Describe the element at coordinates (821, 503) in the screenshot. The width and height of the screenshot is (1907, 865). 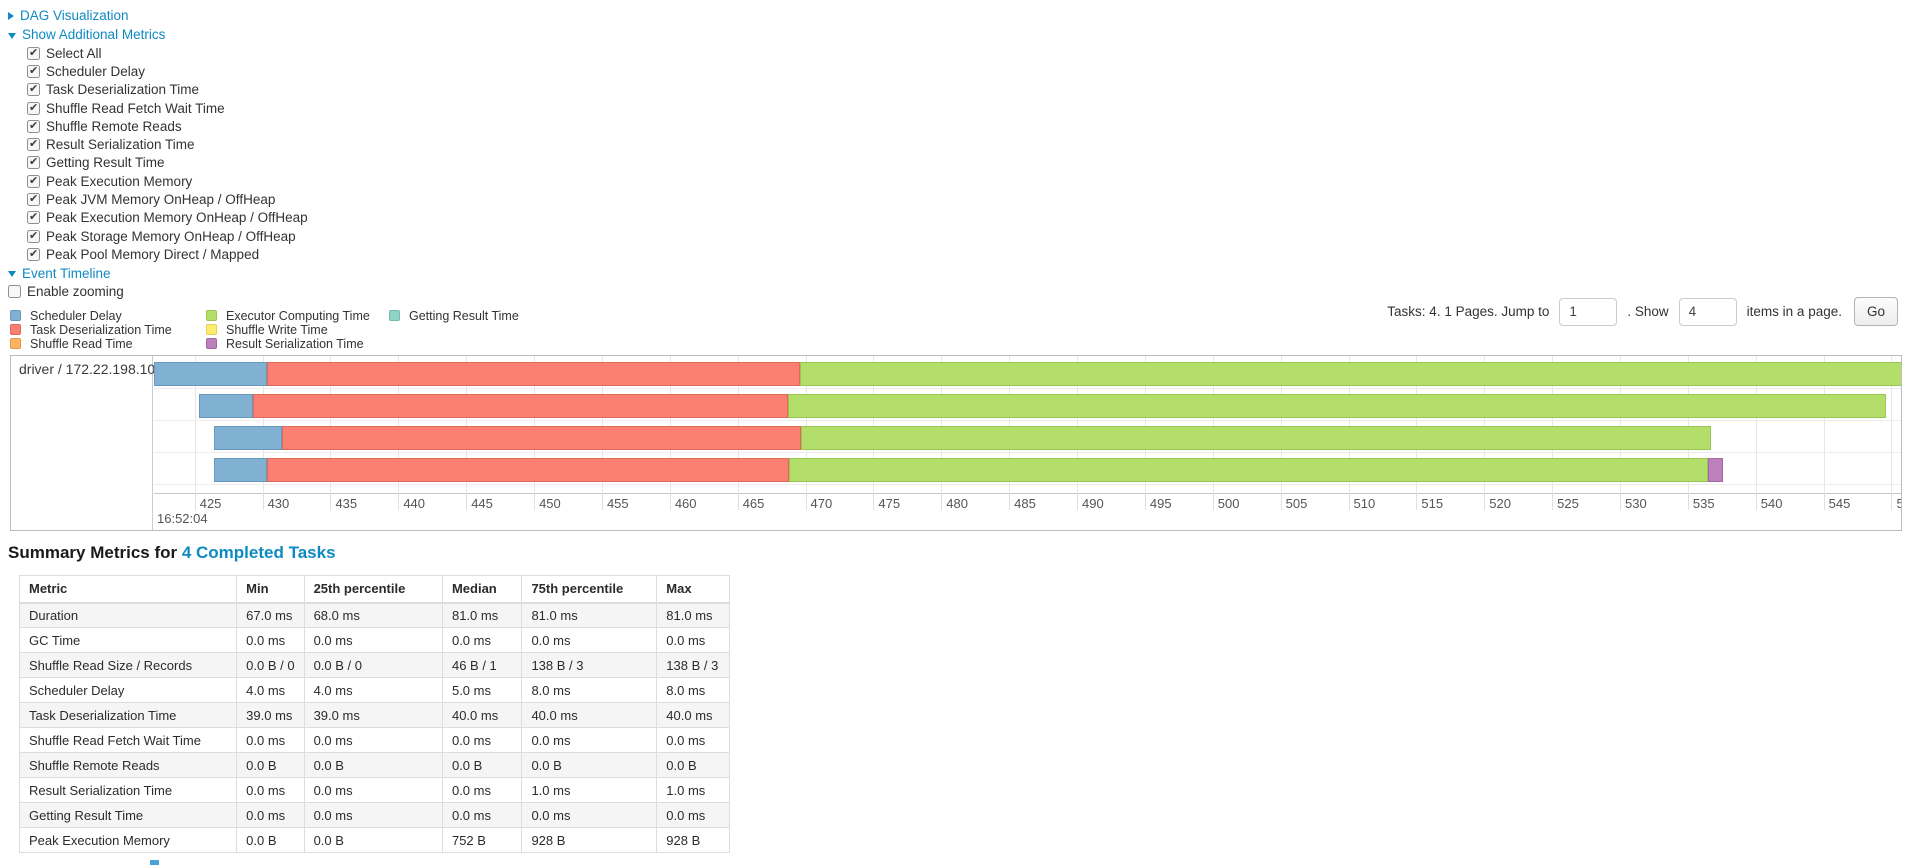
I see `axis-tick-label: 470` at that location.